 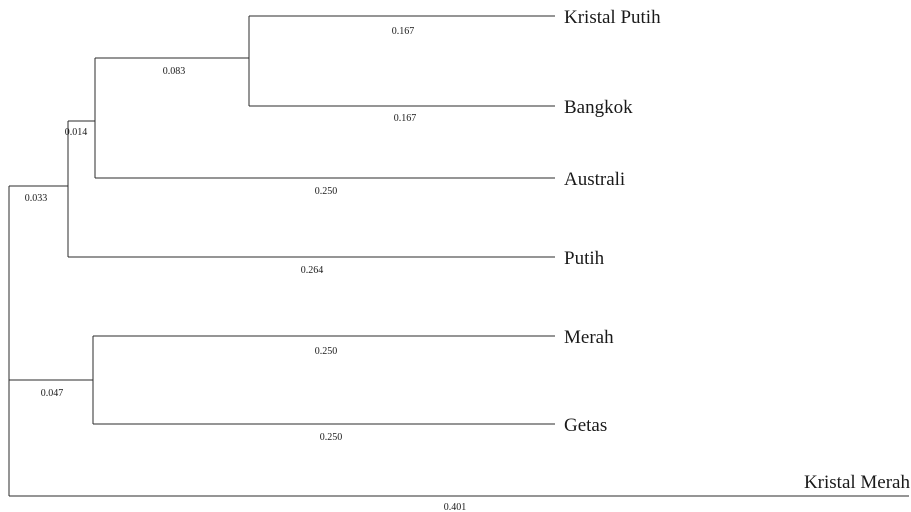 I want to click on length-label-clade-kp-bk-au: 0.014, so click(x=76, y=132).